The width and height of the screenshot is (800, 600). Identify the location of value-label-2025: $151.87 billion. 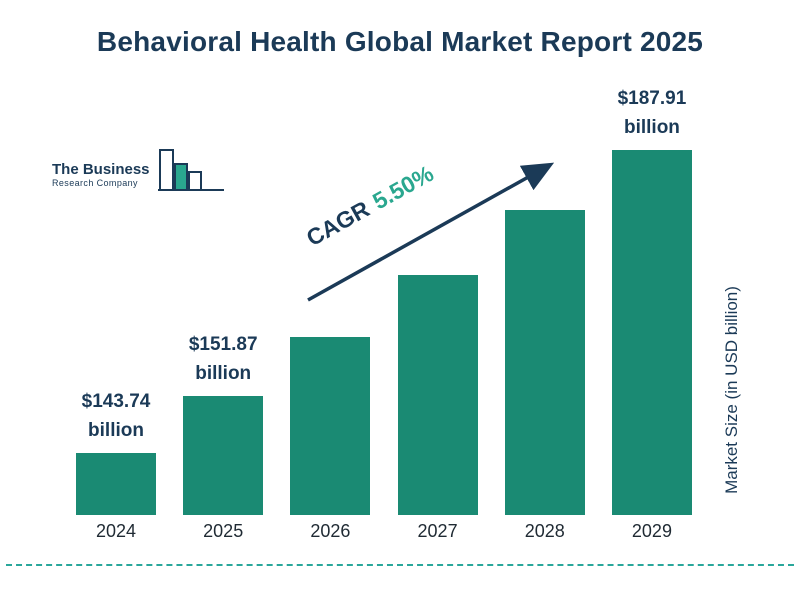
(223, 359).